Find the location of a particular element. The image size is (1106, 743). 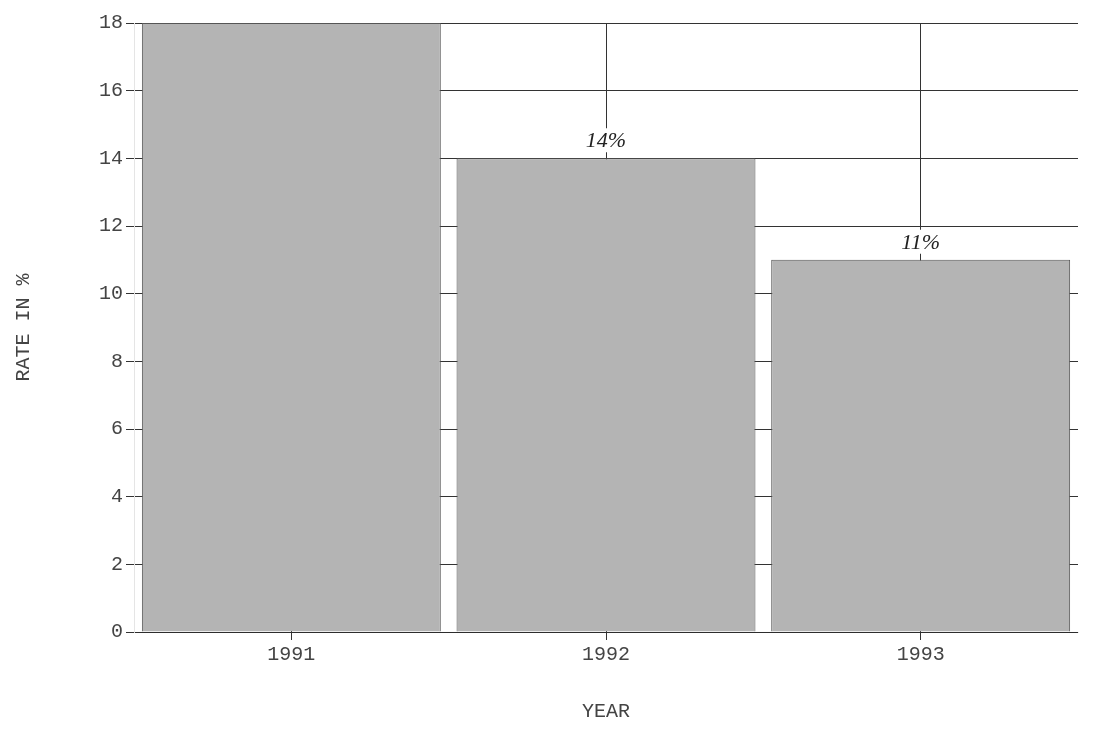

y-tick-label: 12 is located at coordinates (110, 226).